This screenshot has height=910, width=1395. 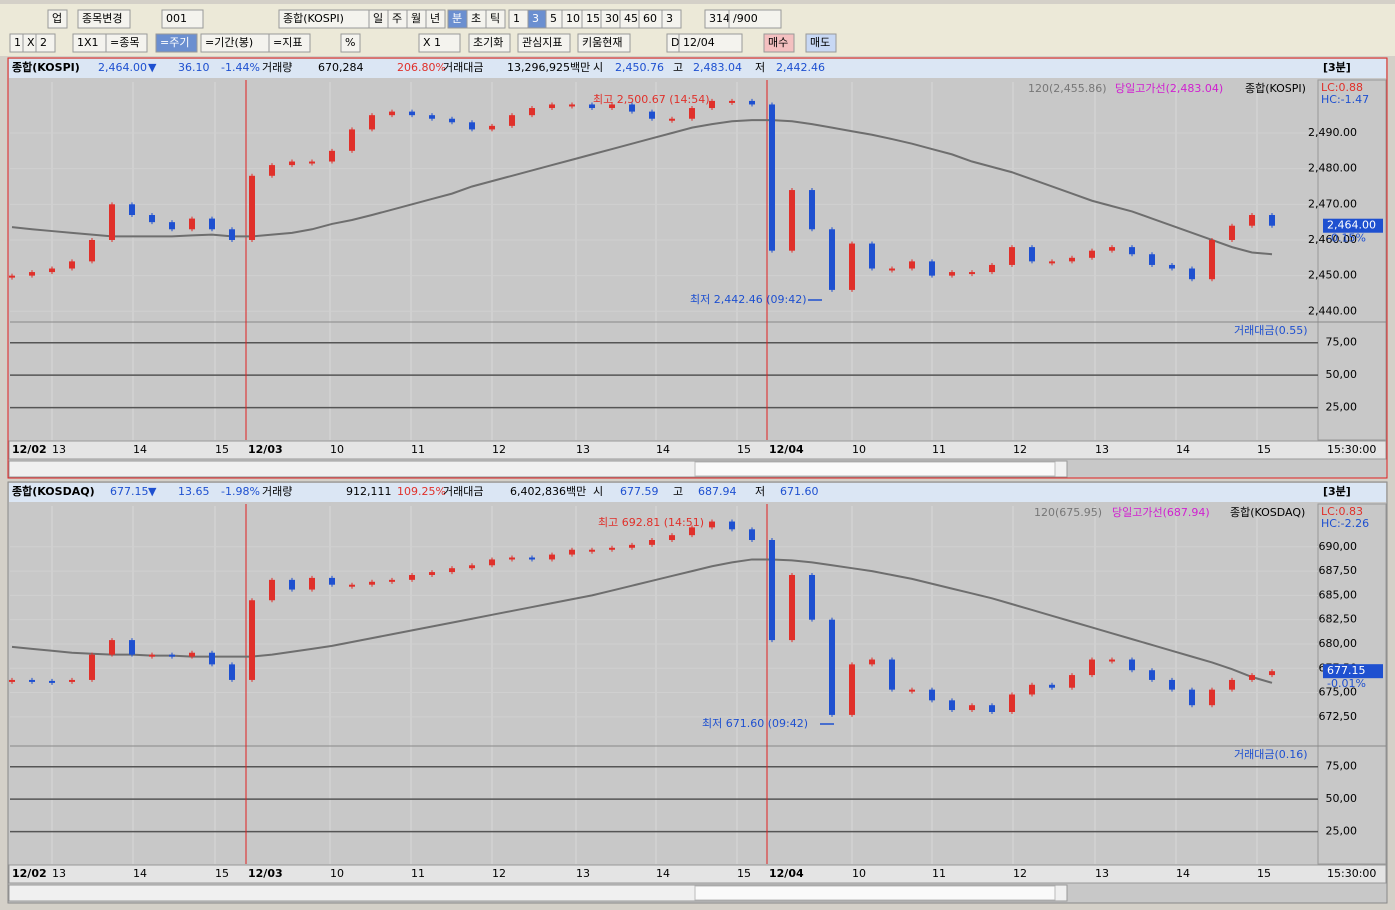 What do you see at coordinates (1338, 692) in the screenshot?
I see `y-tick-label: 675,00` at bounding box center [1338, 692].